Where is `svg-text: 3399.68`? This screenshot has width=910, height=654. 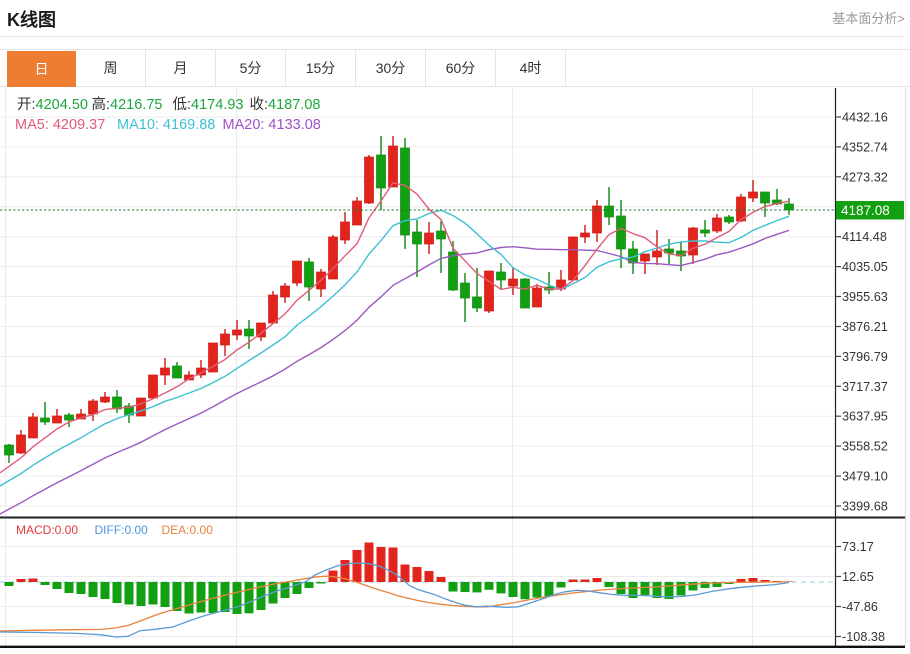
svg-text: 3399.68 is located at coordinates (865, 507).